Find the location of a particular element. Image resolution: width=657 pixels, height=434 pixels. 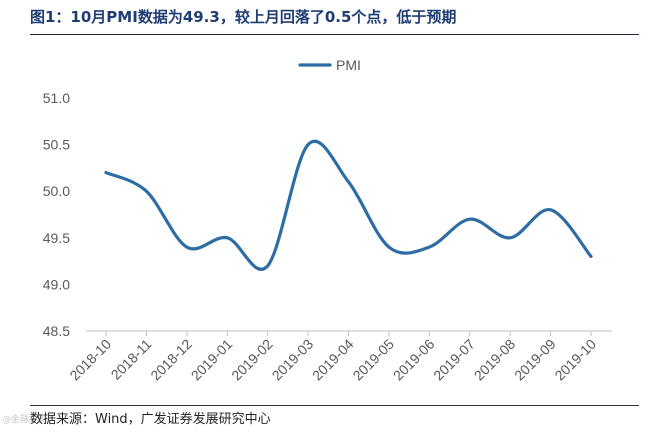

x-tick-label: 2018-10 is located at coordinates (90, 360).